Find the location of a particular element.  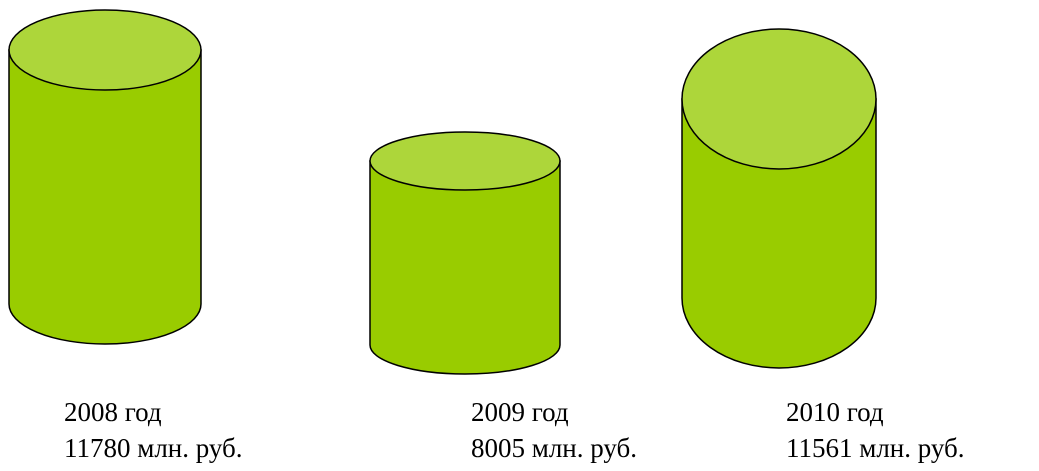

category-label: 2009 год is located at coordinates (520, 412).